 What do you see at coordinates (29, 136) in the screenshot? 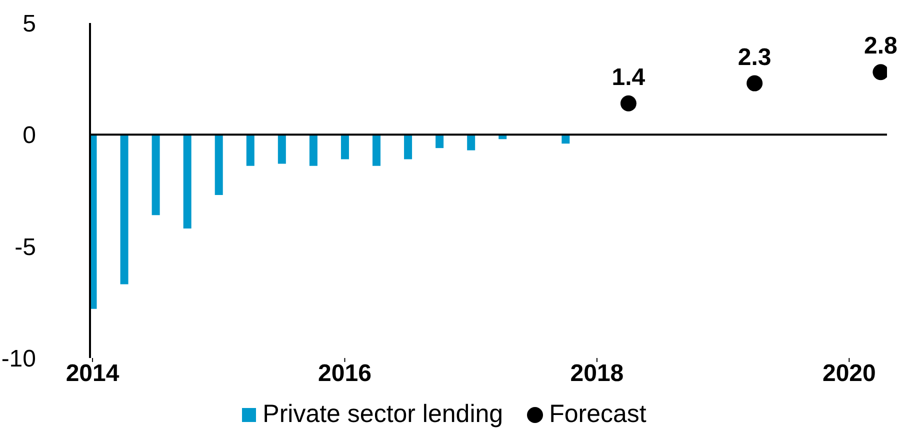
I see `y-tick-label: 0` at bounding box center [29, 136].